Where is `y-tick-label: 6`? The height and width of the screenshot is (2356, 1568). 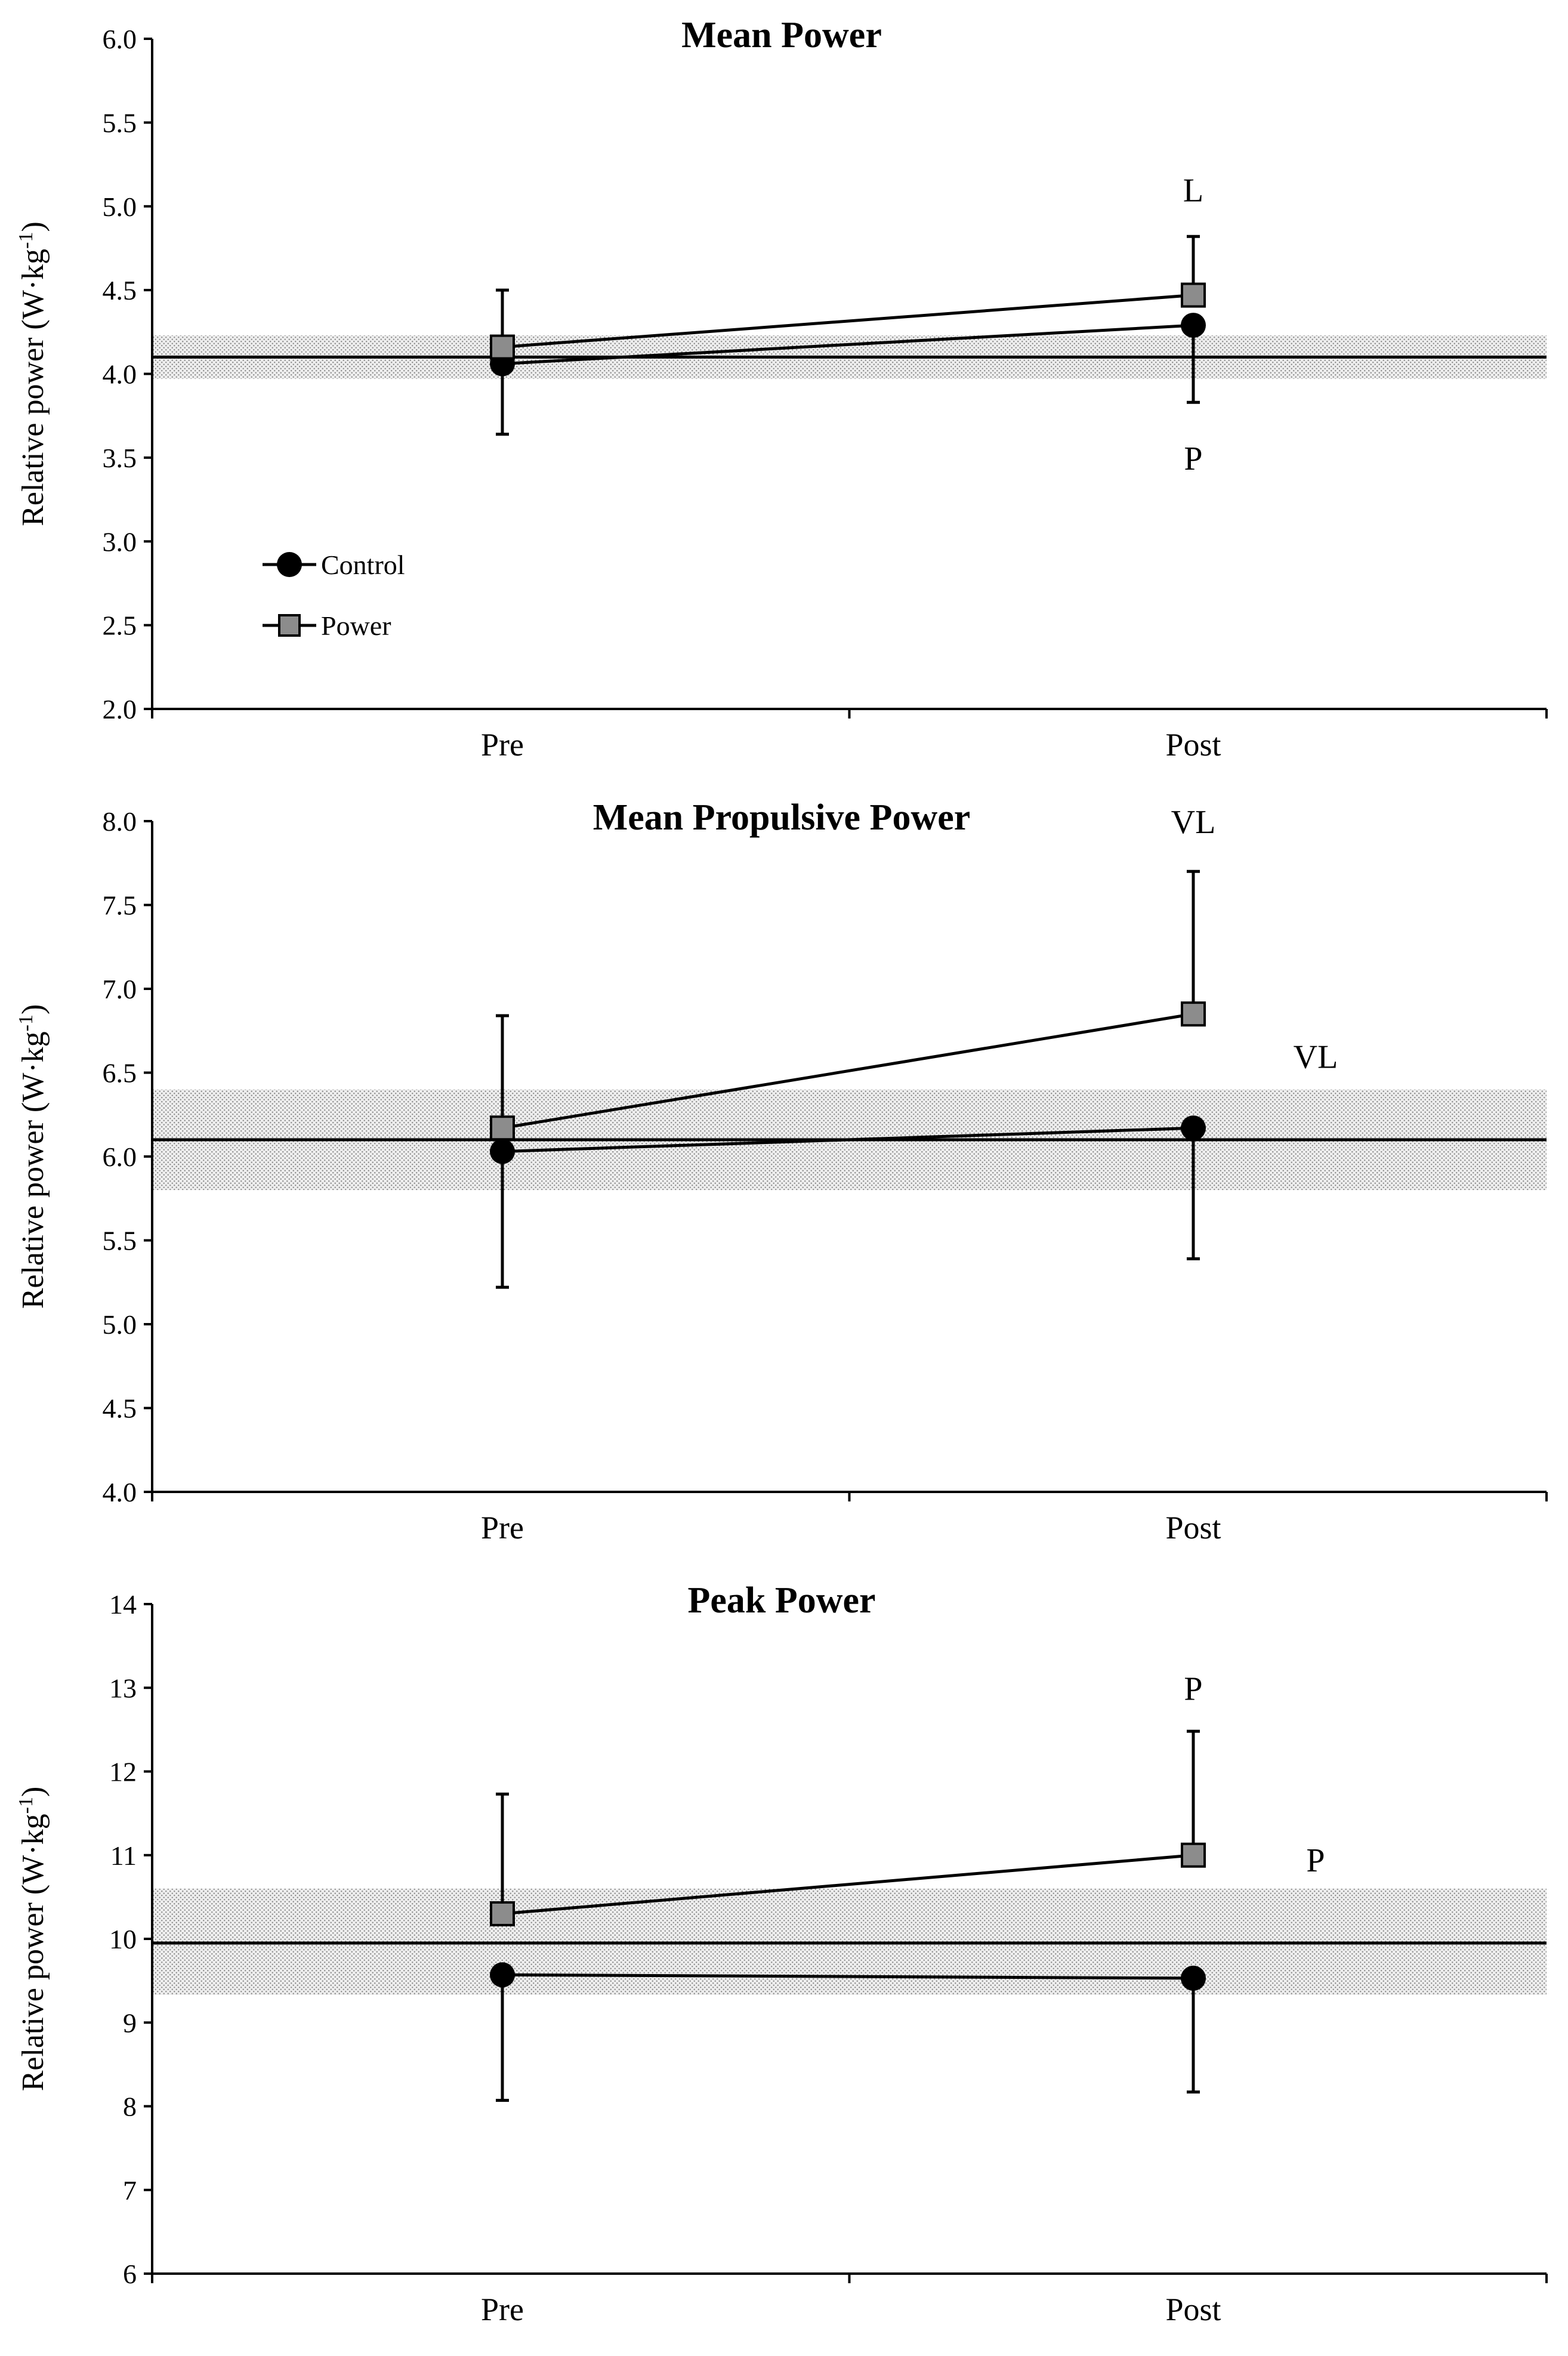
y-tick-label: 6 is located at coordinates (130, 2274).